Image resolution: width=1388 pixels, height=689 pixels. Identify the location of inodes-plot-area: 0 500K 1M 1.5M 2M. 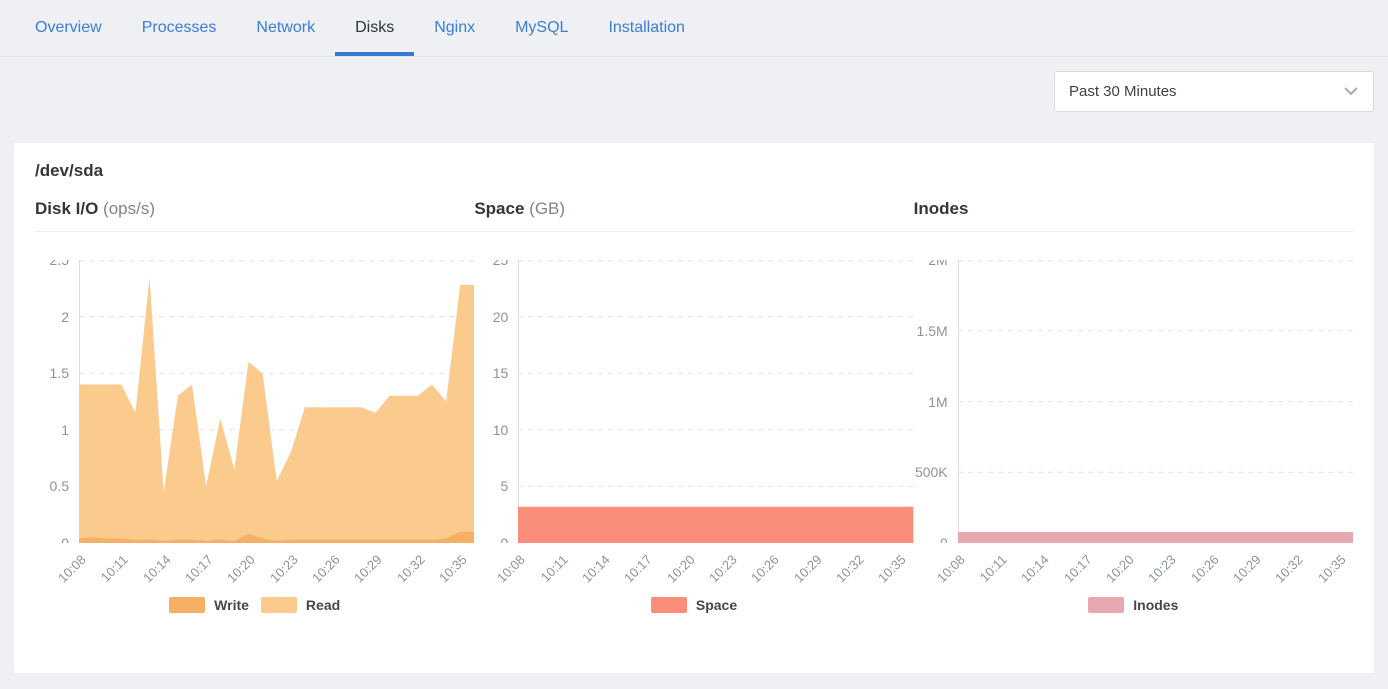
(1133, 401).